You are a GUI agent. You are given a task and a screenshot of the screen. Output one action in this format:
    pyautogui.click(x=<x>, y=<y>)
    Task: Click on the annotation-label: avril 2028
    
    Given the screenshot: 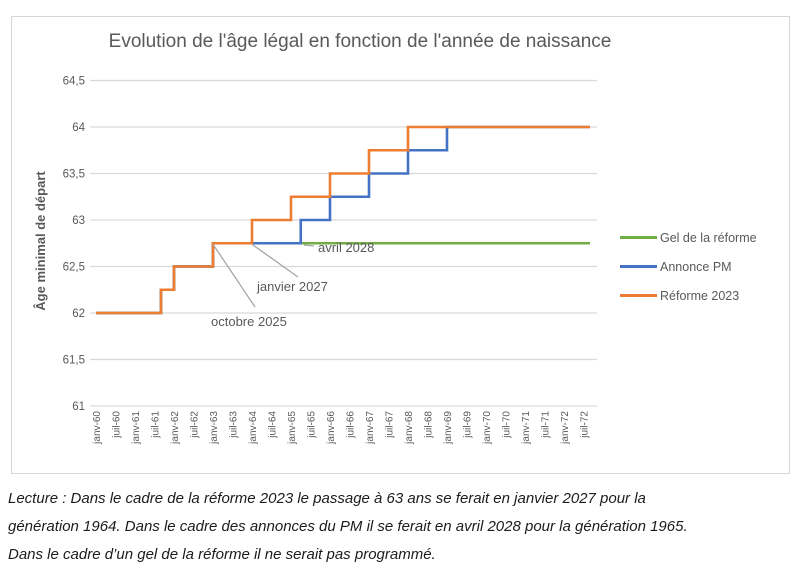 What is the action you would take?
    pyautogui.click(x=346, y=247)
    